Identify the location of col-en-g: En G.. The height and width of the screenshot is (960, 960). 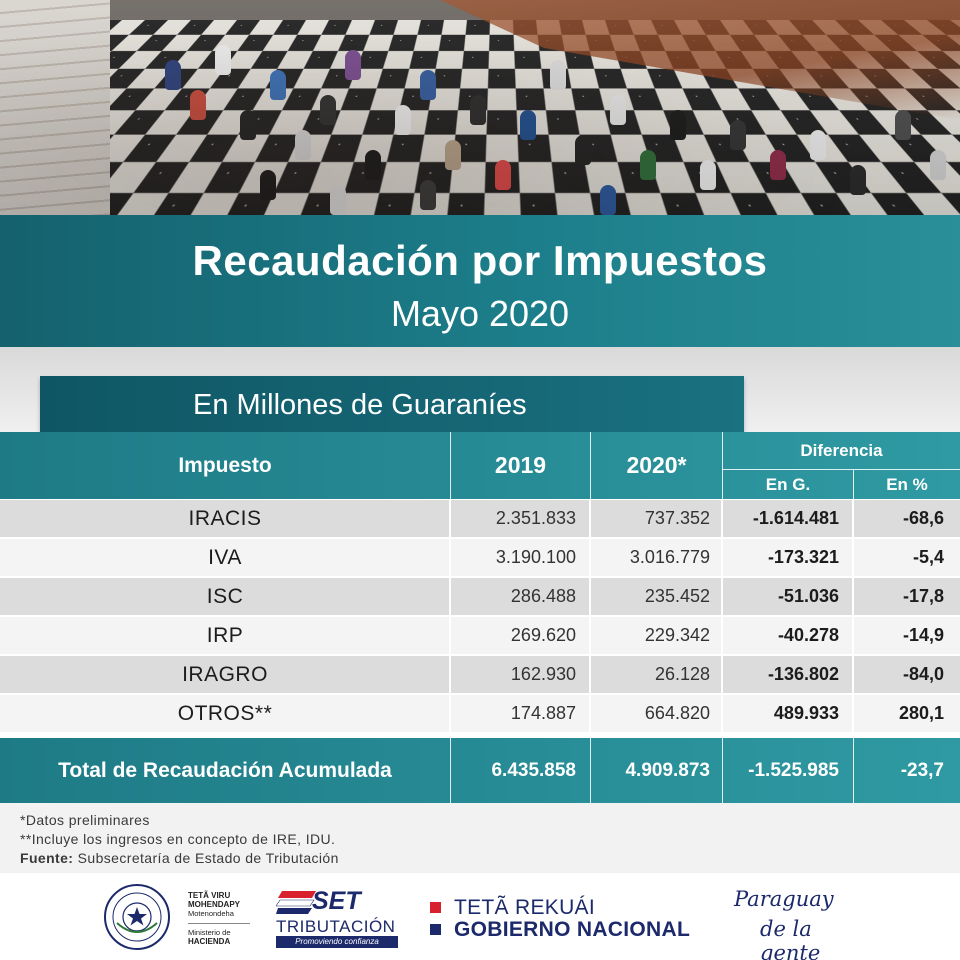
(788, 484).